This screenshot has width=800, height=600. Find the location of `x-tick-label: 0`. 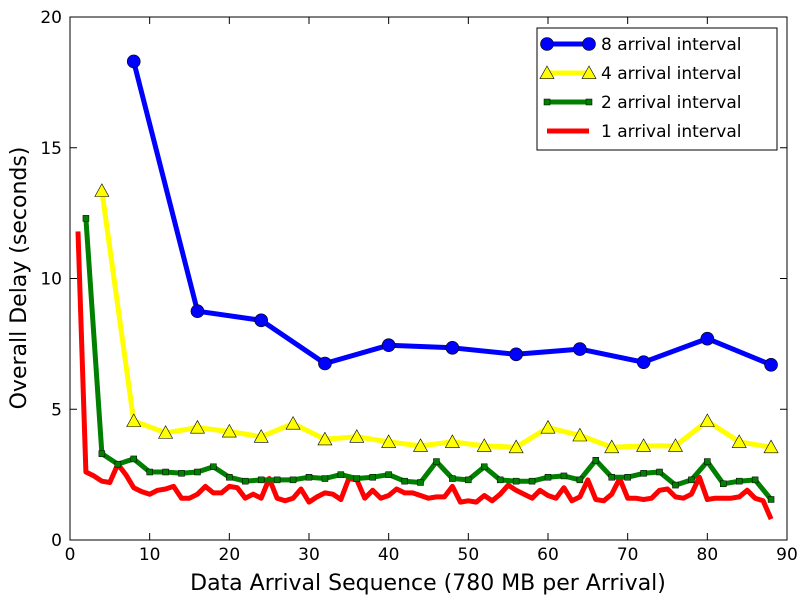

x-tick-label: 0 is located at coordinates (70, 555).